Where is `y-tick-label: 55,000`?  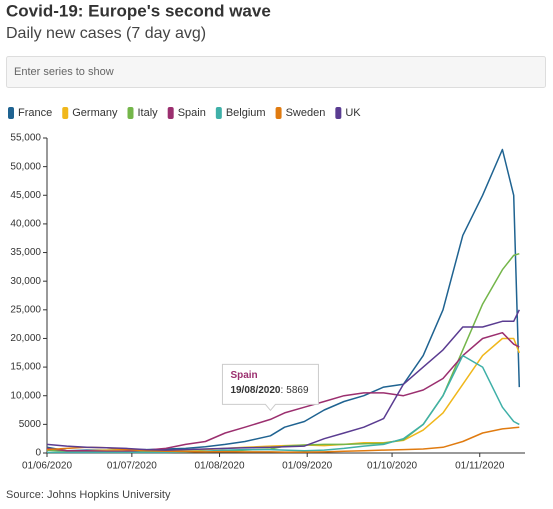 y-tick-label: 55,000 is located at coordinates (25, 138).